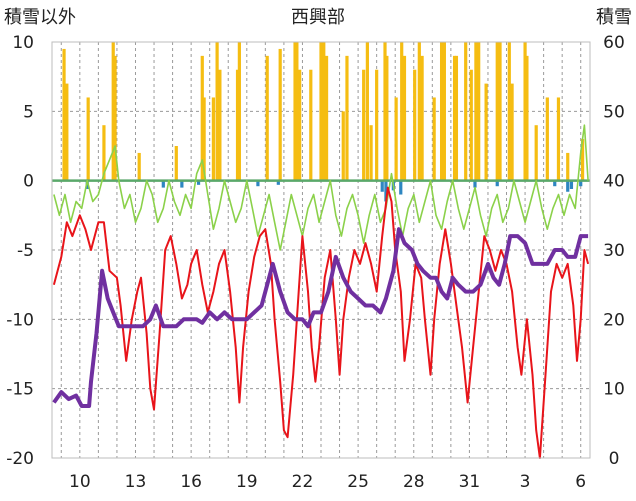 This screenshot has width=636, height=501. What do you see at coordinates (23, 43) in the screenshot?
I see `y-left-tick-label: 10` at bounding box center [23, 43].